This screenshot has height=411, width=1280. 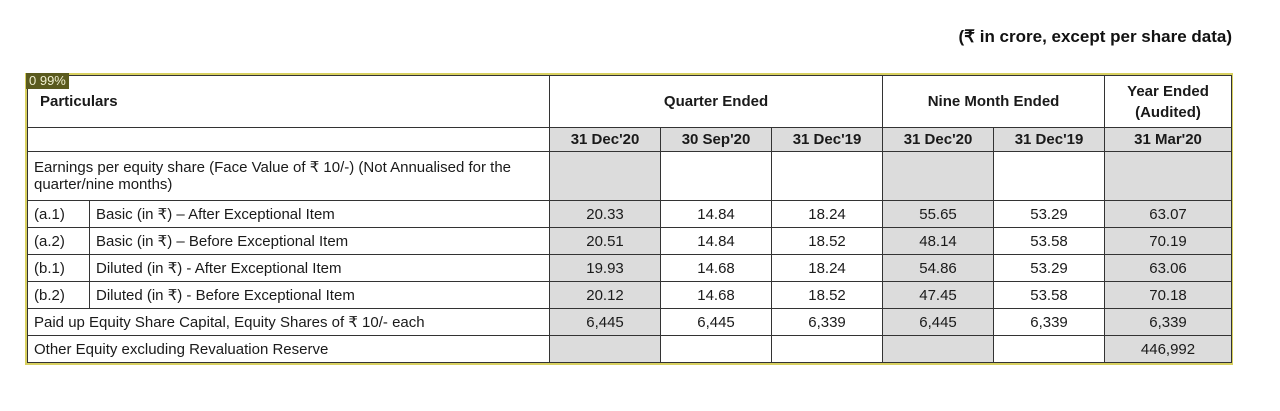 What do you see at coordinates (288, 101) in the screenshot?
I see `particulars-header: Particulars` at bounding box center [288, 101].